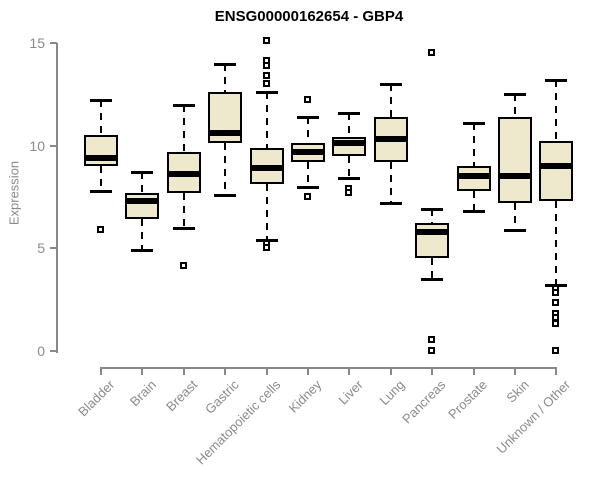  I want to click on box-unknown-other, so click(556, 171).